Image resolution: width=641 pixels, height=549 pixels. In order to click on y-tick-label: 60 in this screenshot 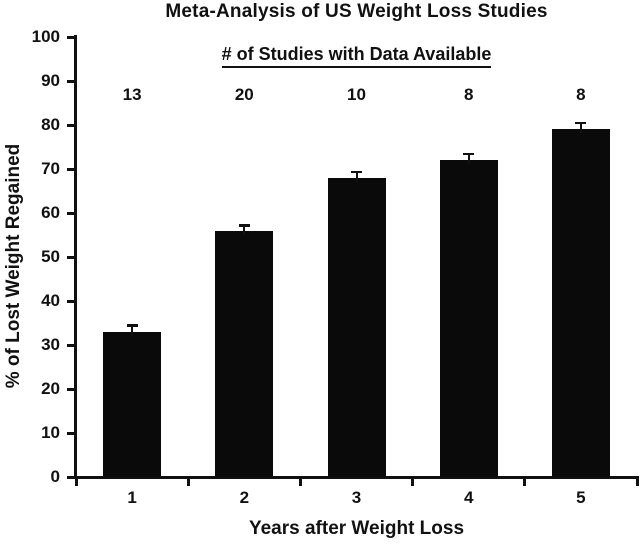, I will do `click(50, 212)`.